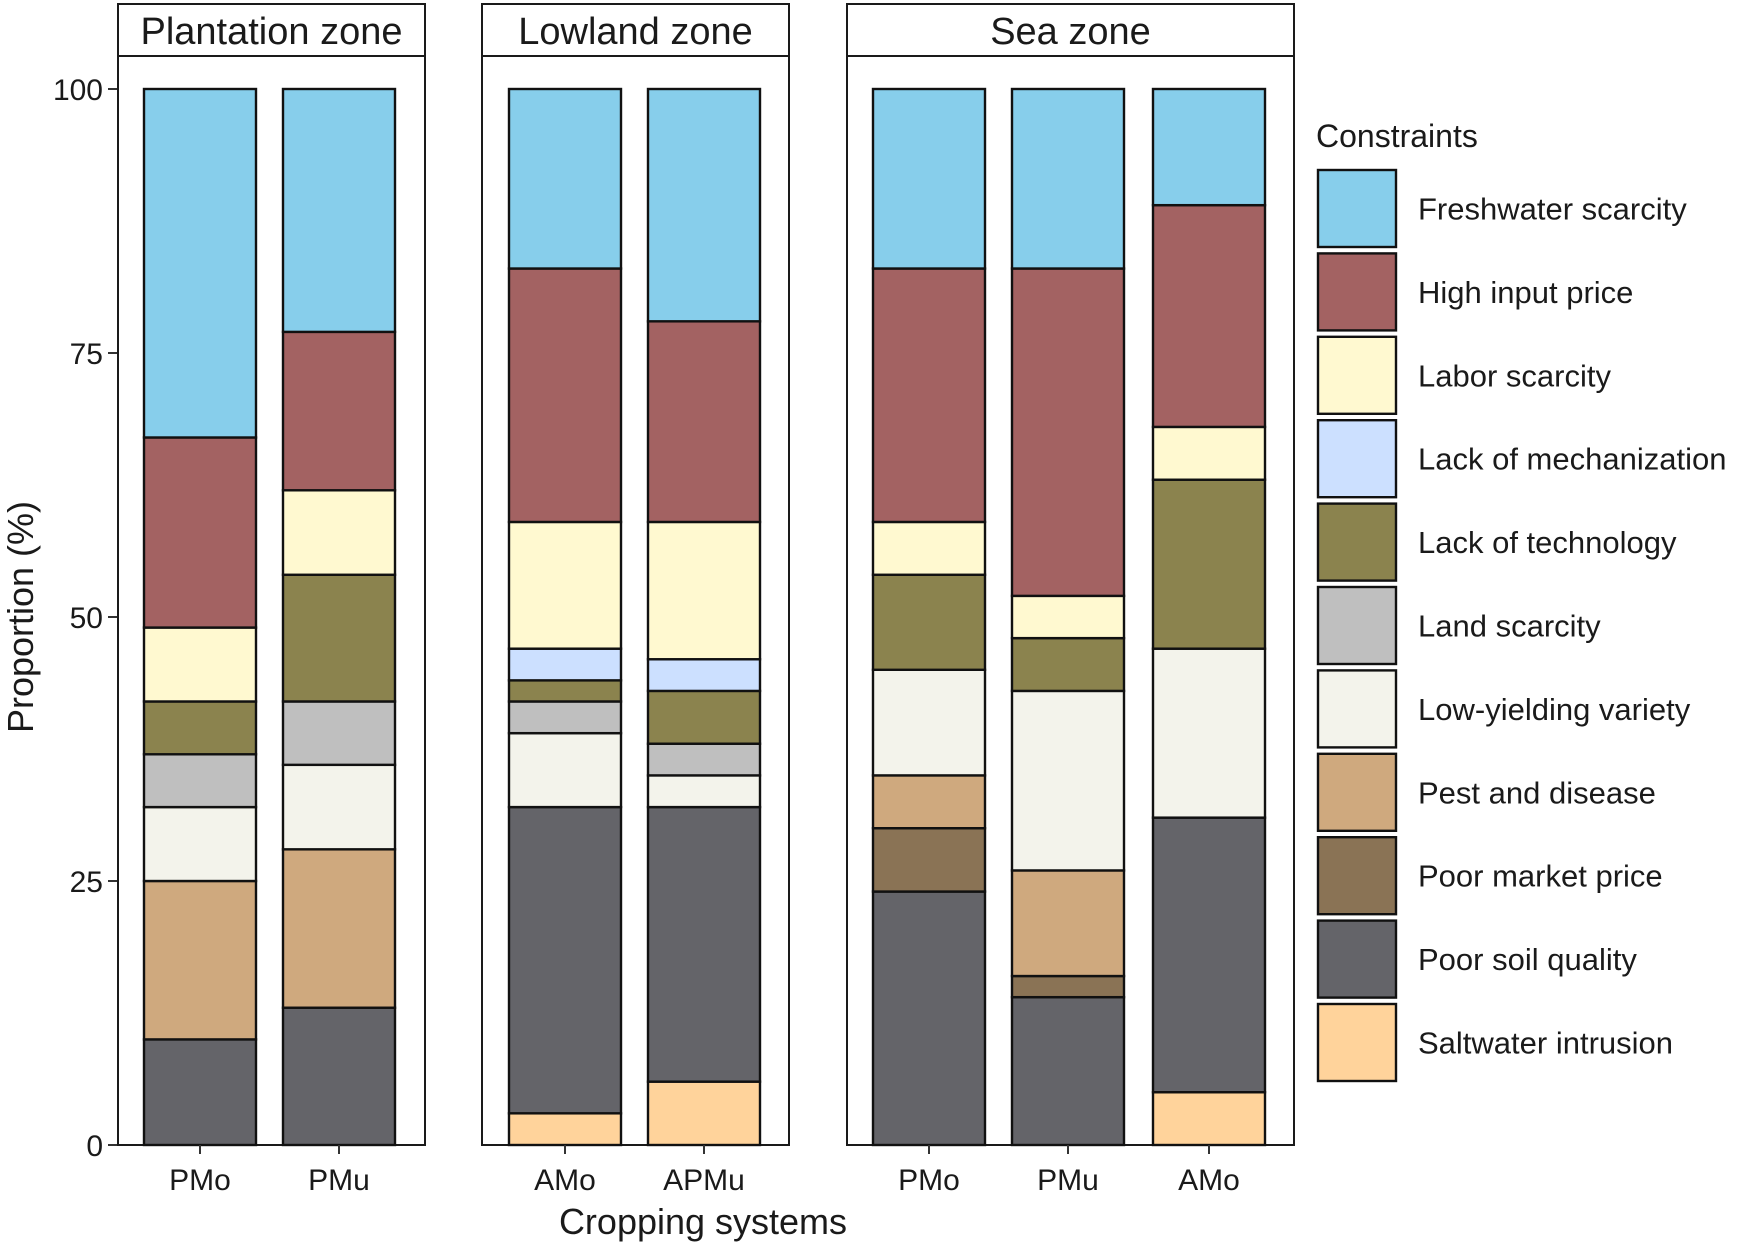  Describe the element at coordinates (565, 664) in the screenshot. I see `bar-segment-lack-of-mechanization` at that location.